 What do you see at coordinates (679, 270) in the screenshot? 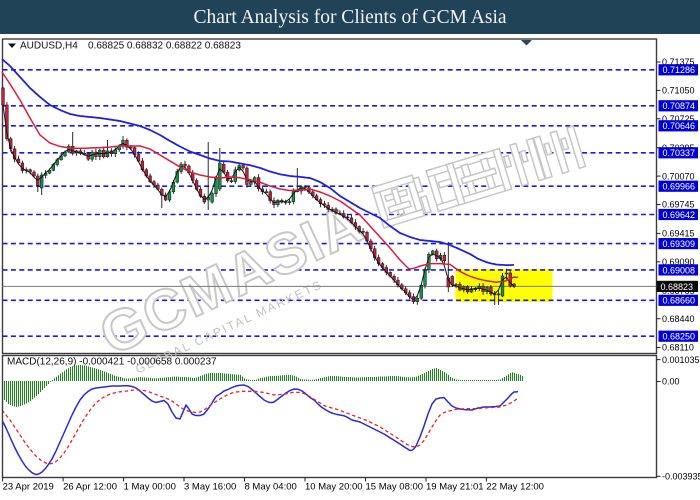
I see `svg-text: 0.69008` at bounding box center [679, 270].